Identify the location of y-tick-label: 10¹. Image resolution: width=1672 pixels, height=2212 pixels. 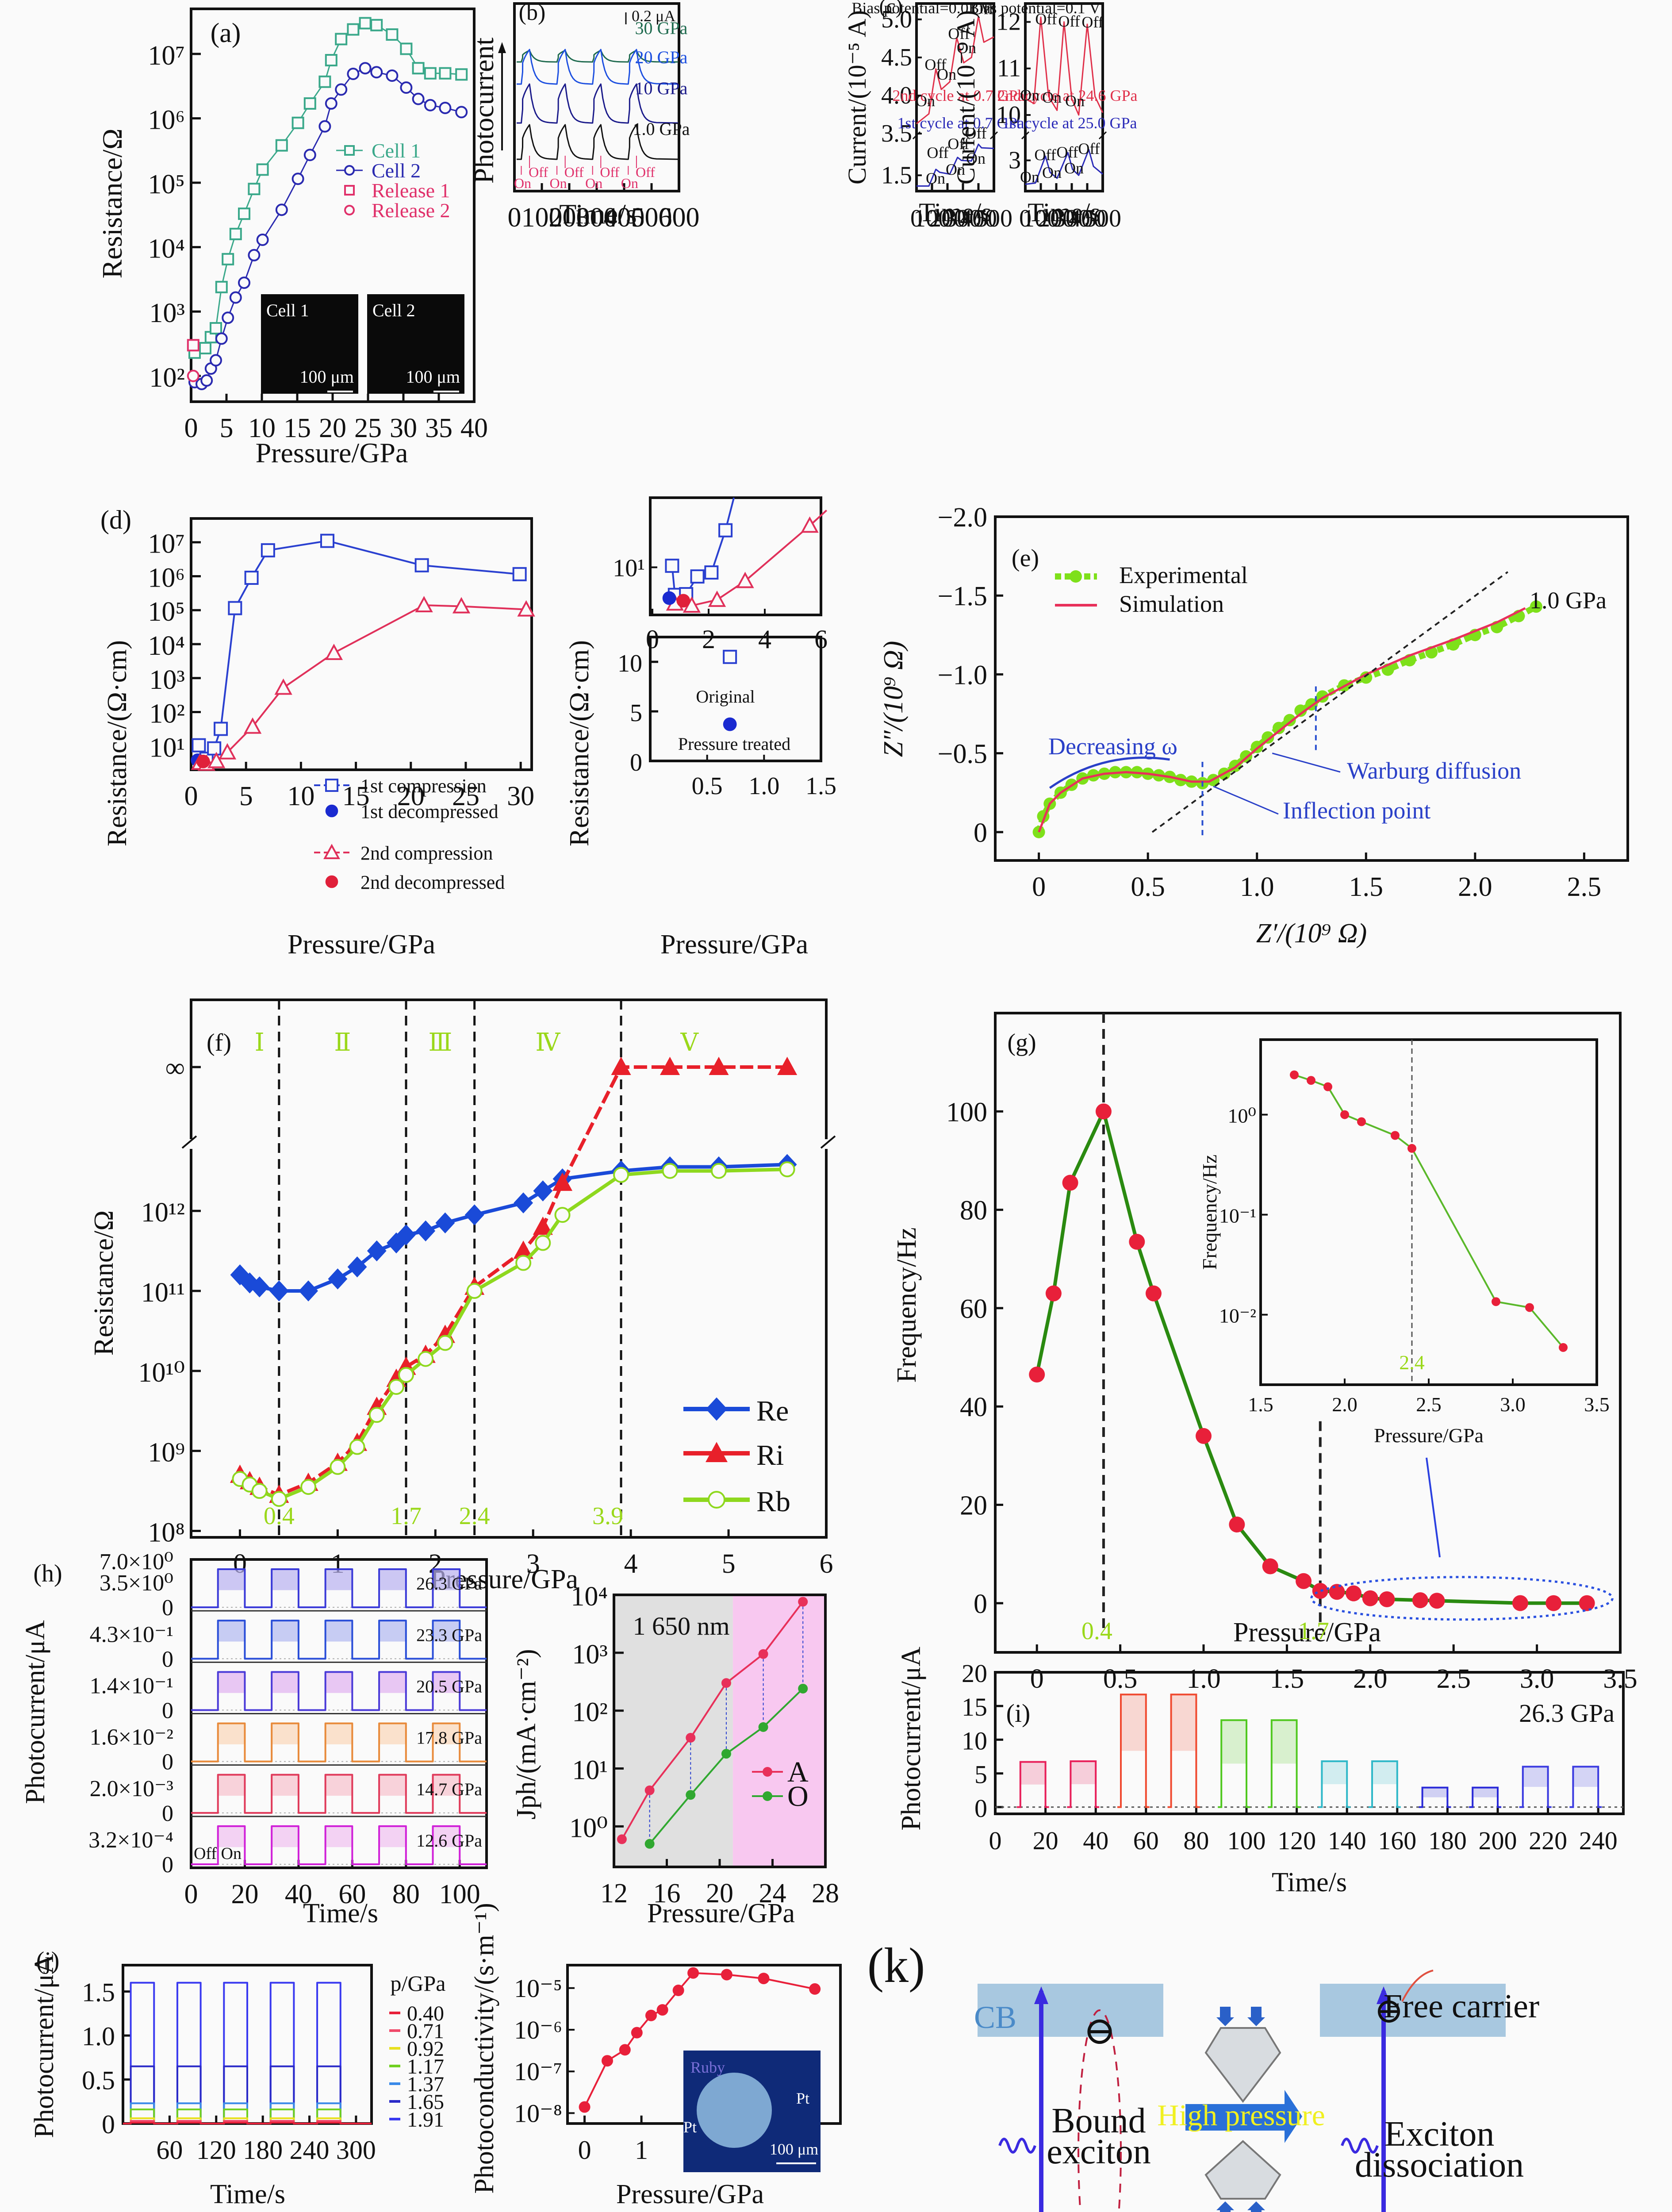
(167, 748).